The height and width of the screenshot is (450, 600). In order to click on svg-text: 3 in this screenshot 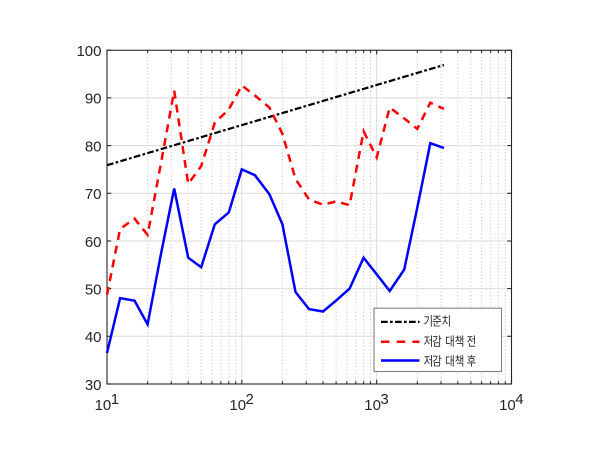, I will do `click(384, 399)`.